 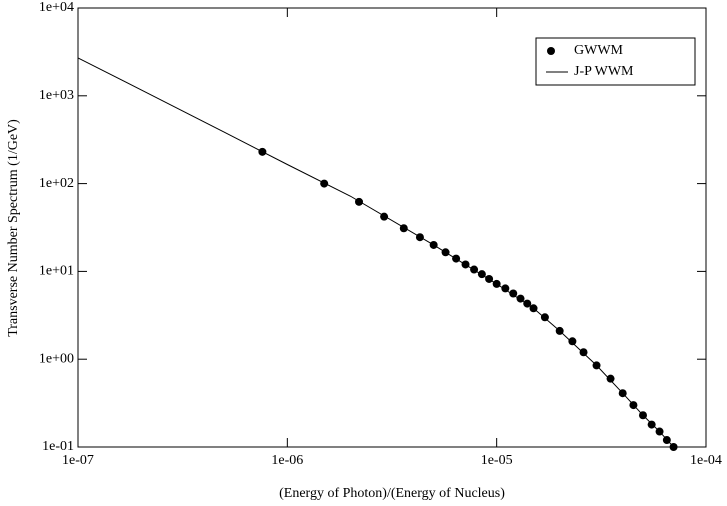 What do you see at coordinates (706, 460) in the screenshot?
I see `x-tick-label: 1e-04` at bounding box center [706, 460].